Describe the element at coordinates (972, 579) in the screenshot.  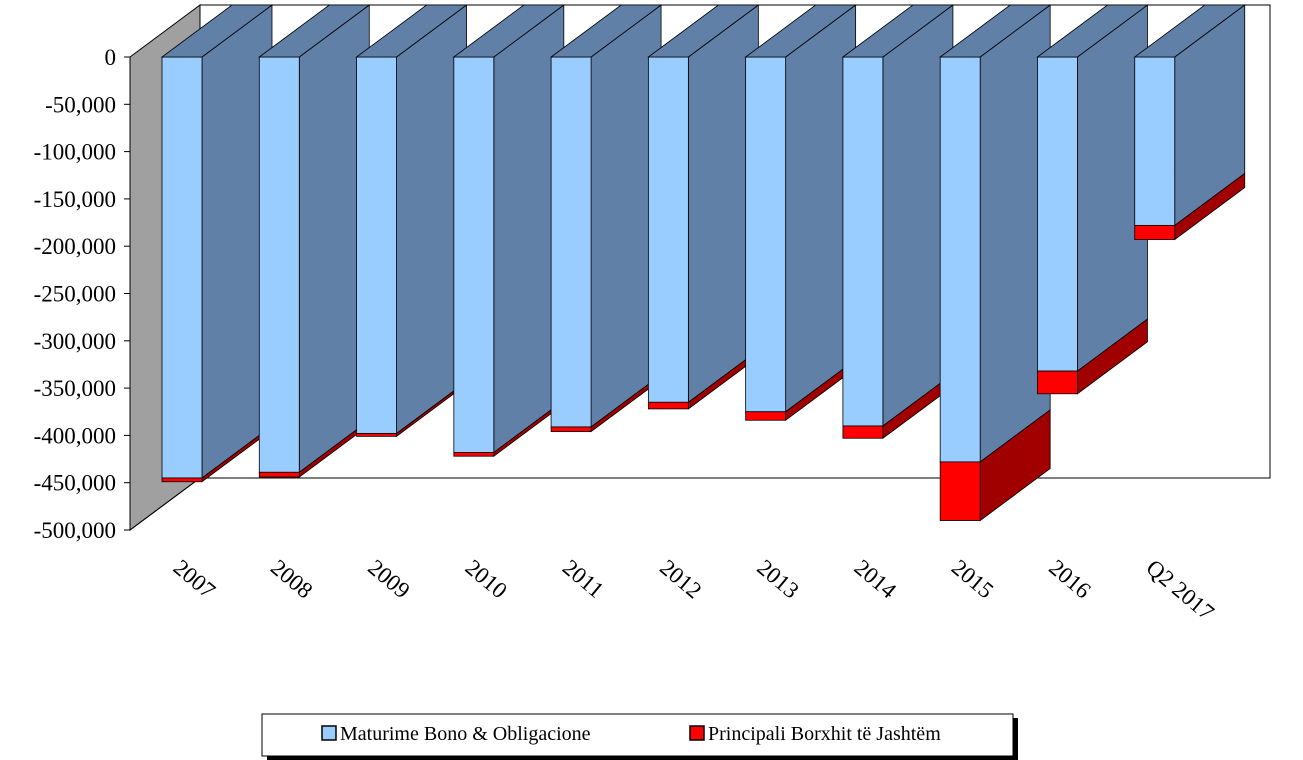
I see `x-tick-label: 2015` at that location.